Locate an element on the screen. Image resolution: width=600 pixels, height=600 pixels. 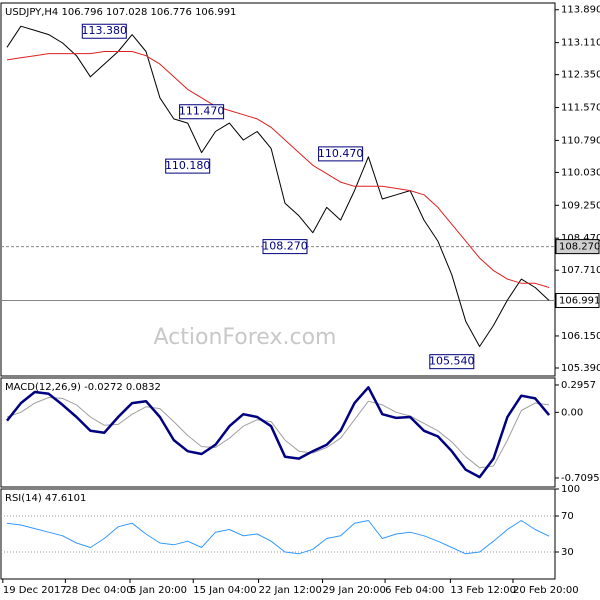
x-tick-label: 15 Jan 04:00 is located at coordinates (224, 590).